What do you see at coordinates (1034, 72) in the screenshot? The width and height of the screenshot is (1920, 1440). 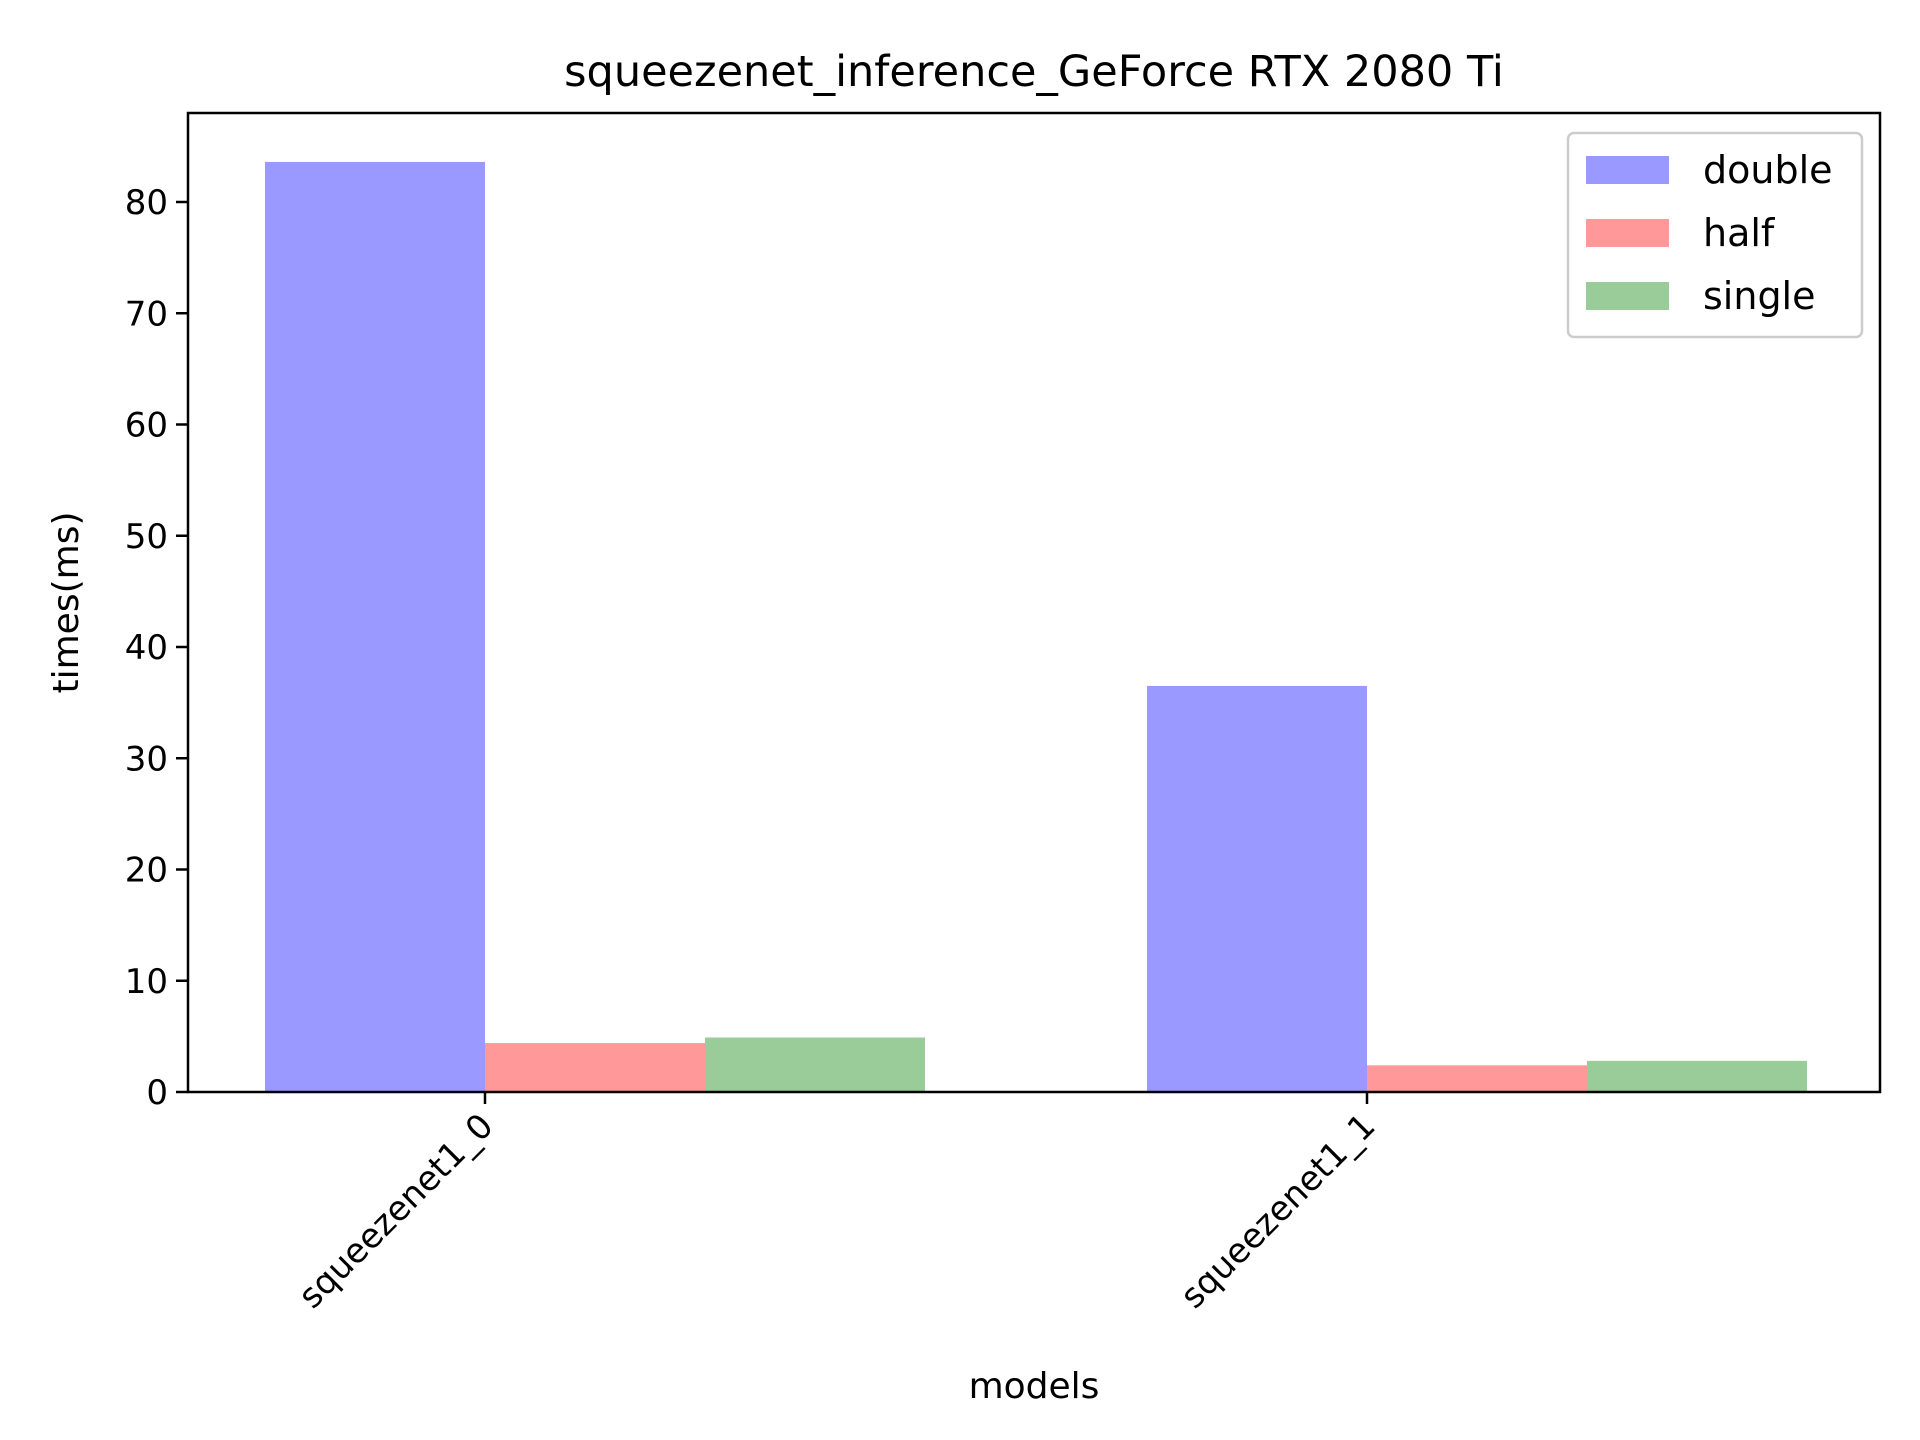 I see `chart-title: squeezenet_inference_GeForce RTX 2080 Ti` at bounding box center [1034, 72].